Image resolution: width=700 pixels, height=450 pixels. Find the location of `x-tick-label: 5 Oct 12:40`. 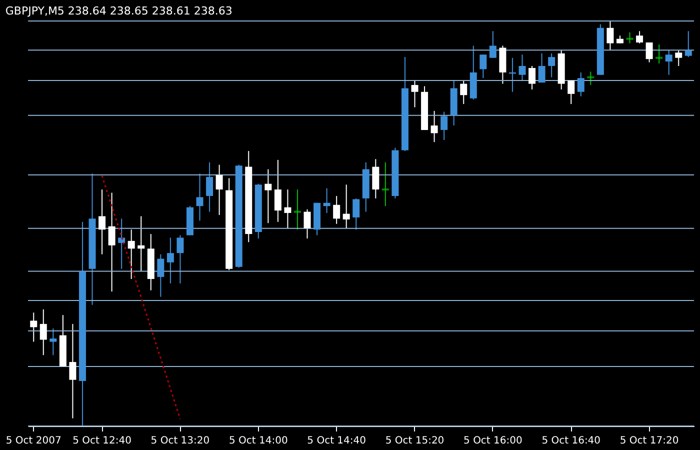

x-tick-label: 5 Oct 12:40 is located at coordinates (102, 441).